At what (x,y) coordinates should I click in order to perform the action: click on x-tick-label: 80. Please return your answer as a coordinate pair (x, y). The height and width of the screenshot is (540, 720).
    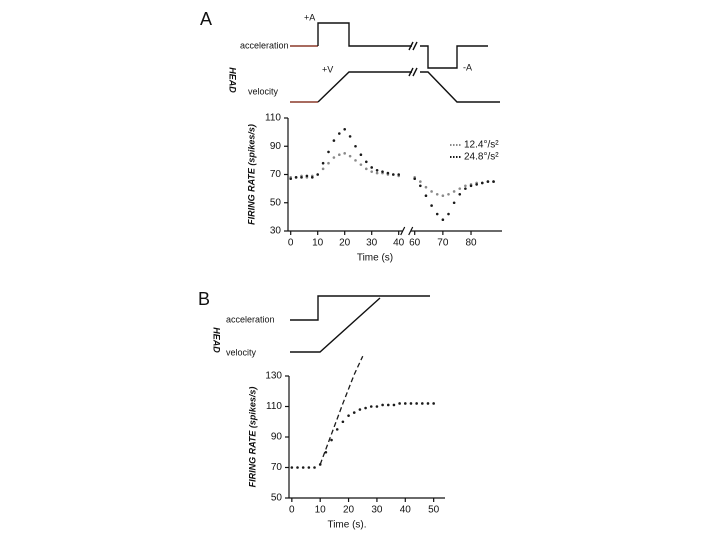
    Looking at the image, I should click on (471, 243).